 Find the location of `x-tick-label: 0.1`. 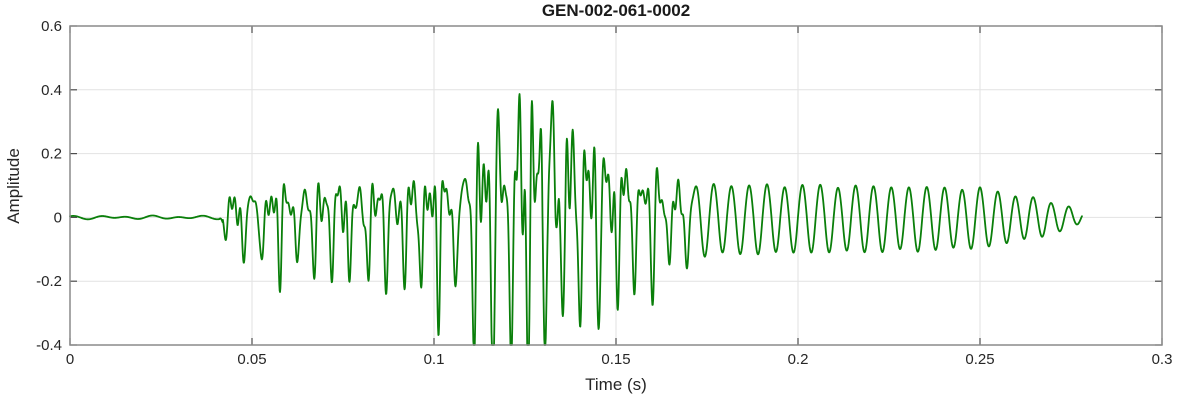

x-tick-label: 0.1 is located at coordinates (434, 359).